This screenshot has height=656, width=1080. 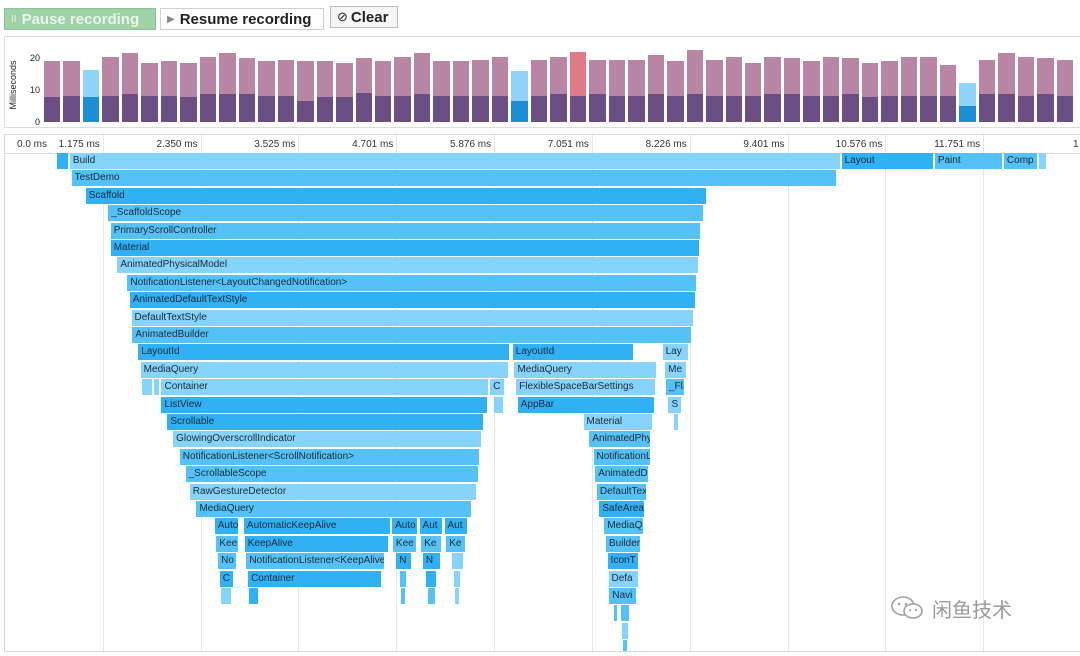 What do you see at coordinates (406, 213) in the screenshot?
I see `flame-node: _ScaffoldScope` at bounding box center [406, 213].